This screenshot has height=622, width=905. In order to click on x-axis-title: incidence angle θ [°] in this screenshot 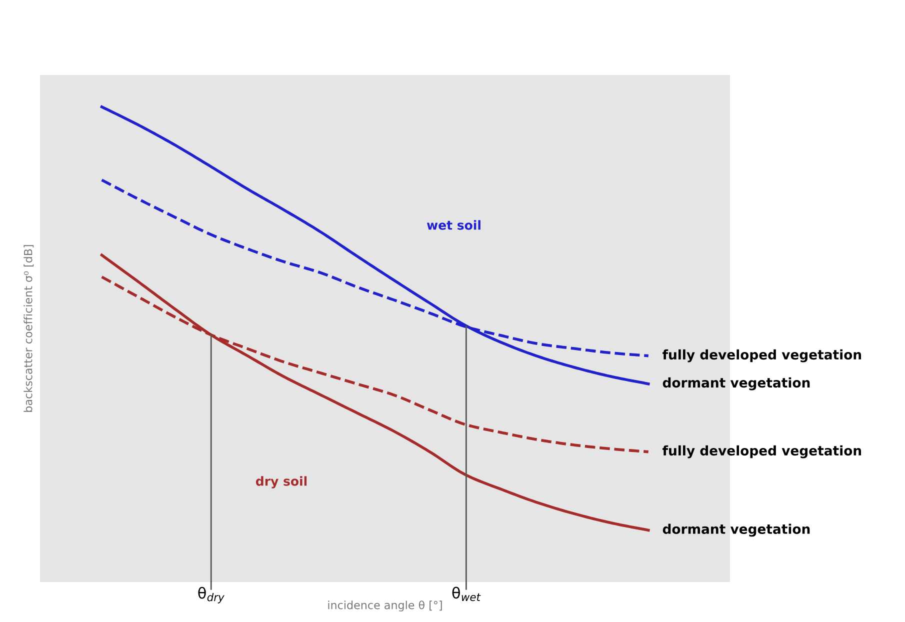, I will do `click(385, 606)`.